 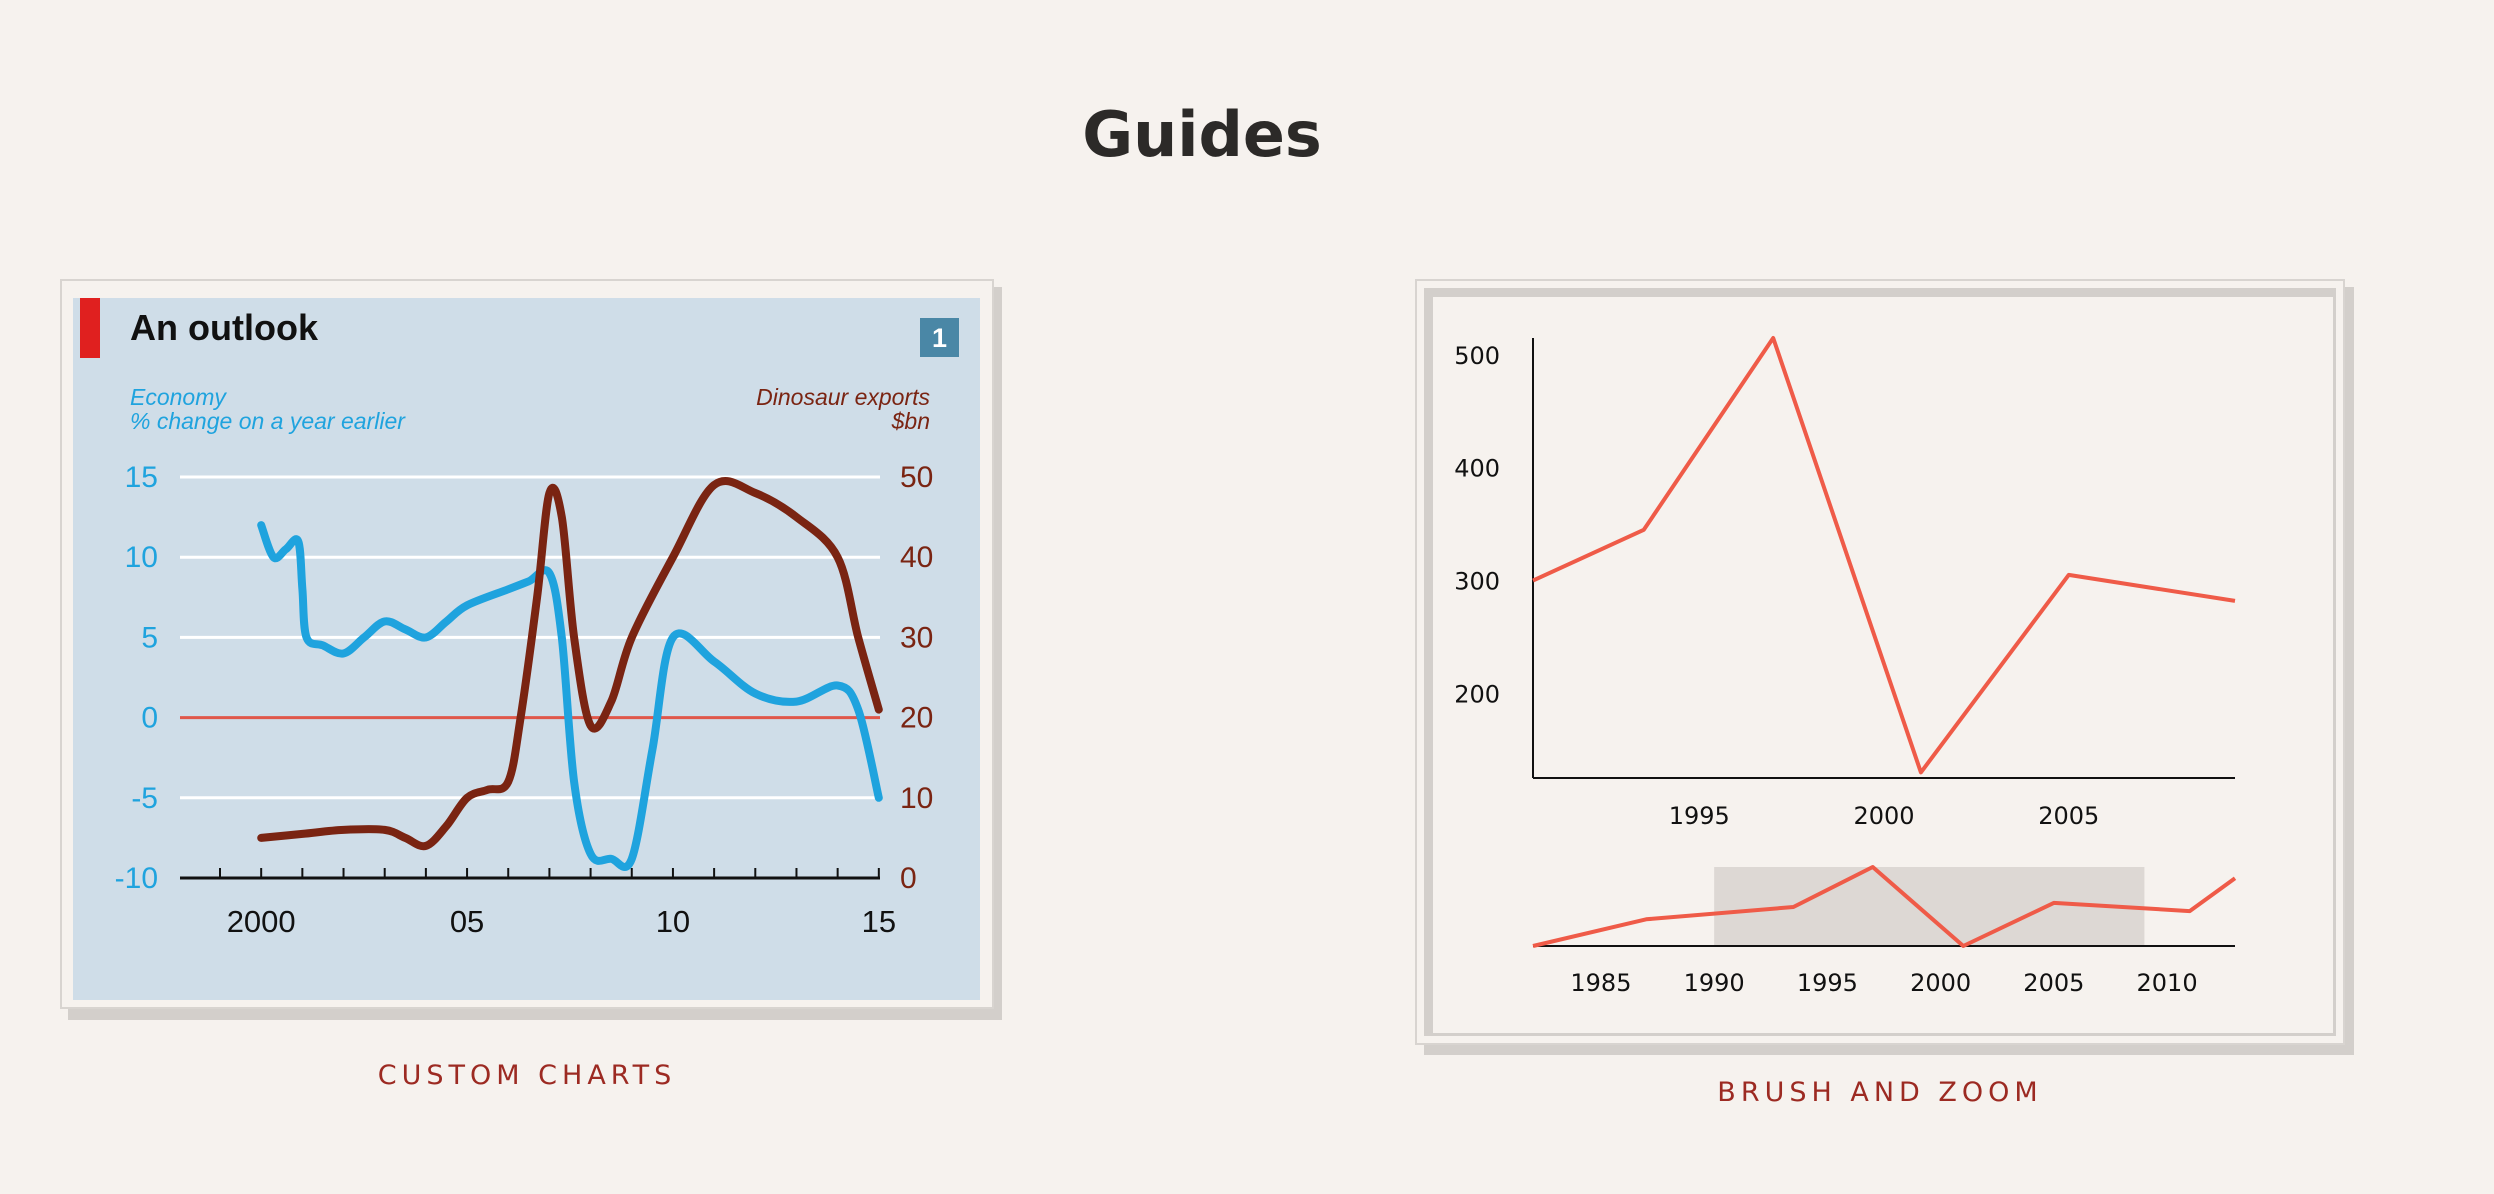 I want to click on focus-y-tick-label: 400, so click(x=1477, y=469).